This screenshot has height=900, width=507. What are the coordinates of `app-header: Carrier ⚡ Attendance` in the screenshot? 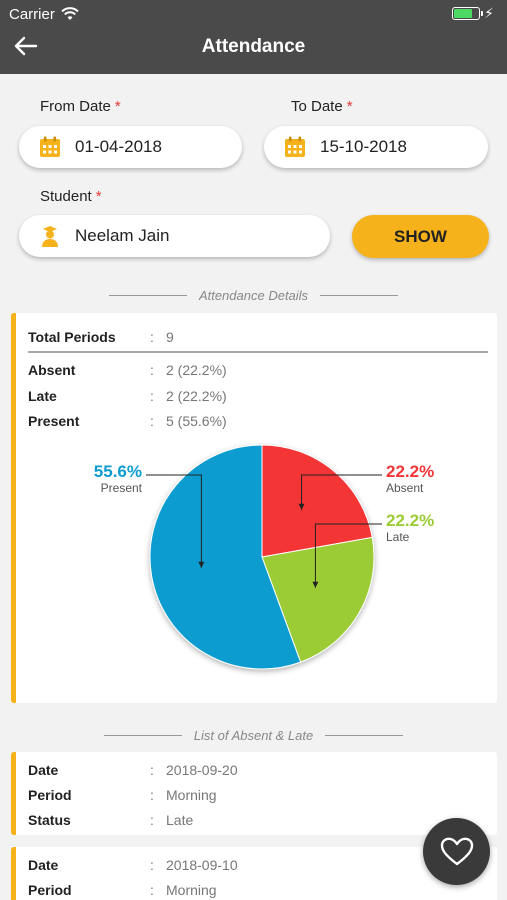 It's located at (253, 37).